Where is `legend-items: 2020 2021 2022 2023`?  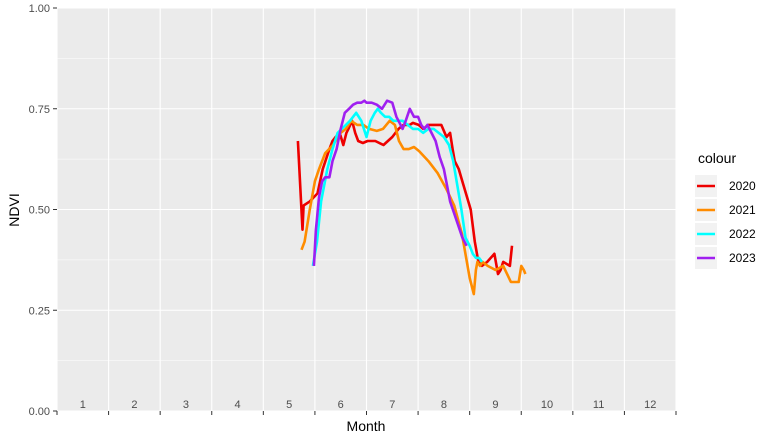 legend-items: 2020 2021 2022 2023 is located at coordinates (725, 222).